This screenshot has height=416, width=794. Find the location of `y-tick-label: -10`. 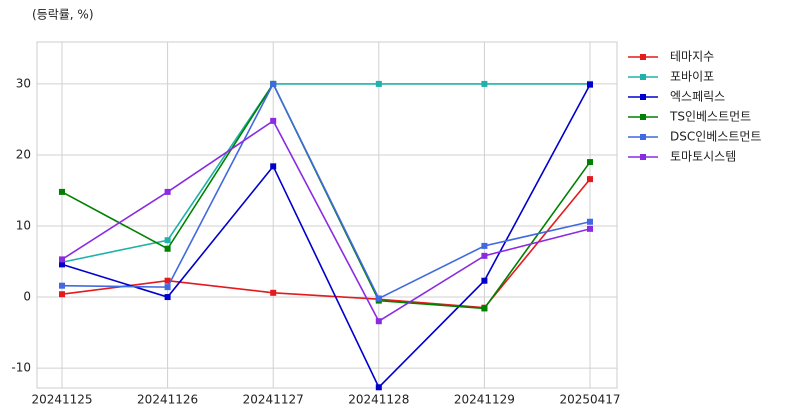

y-tick-label: -10 is located at coordinates (21, 368).